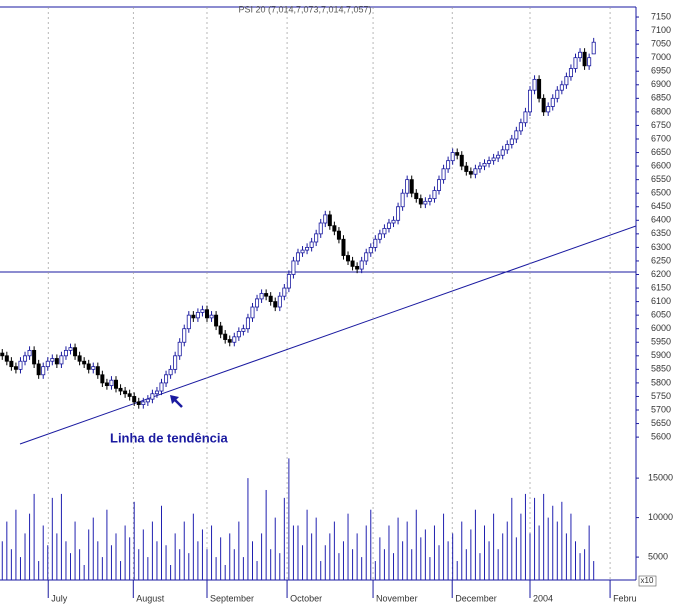 The image size is (677, 604). What do you see at coordinates (661, 179) in the screenshot?
I see `y-tick-label: 6550` at bounding box center [661, 179].